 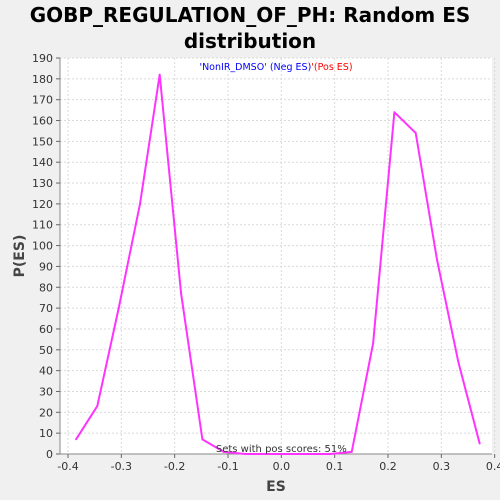 I want to click on legend: 'NonIR_DMSO' (Neg ES)'(Pos ES), so click(x=275, y=67).